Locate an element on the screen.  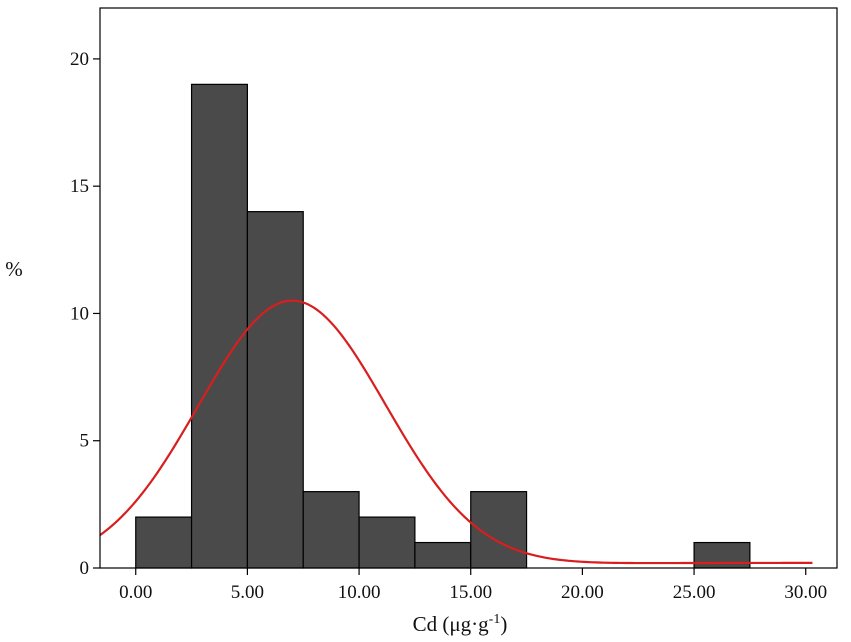
y-axis-ticks: 0 5 10 15 20 is located at coordinates (85, 314).